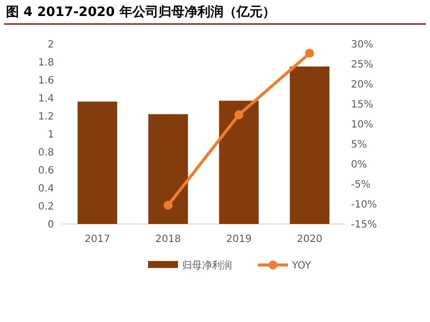 This screenshot has width=430, height=322. Describe the element at coordinates (362, 45) in the screenshot. I see `y2-tick-label: 30%` at that location.